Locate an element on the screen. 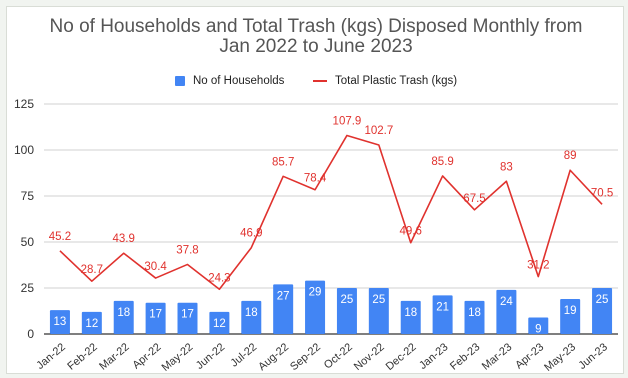 The image size is (628, 378). line-value-label: 85.7 is located at coordinates (283, 162).